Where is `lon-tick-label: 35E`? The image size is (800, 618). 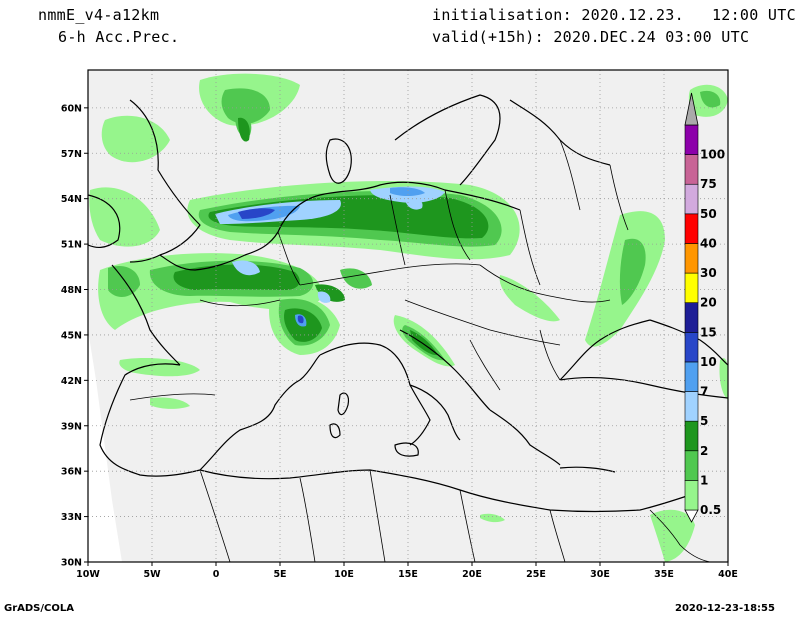
lon-tick-label: 35E is located at coordinates (664, 574).